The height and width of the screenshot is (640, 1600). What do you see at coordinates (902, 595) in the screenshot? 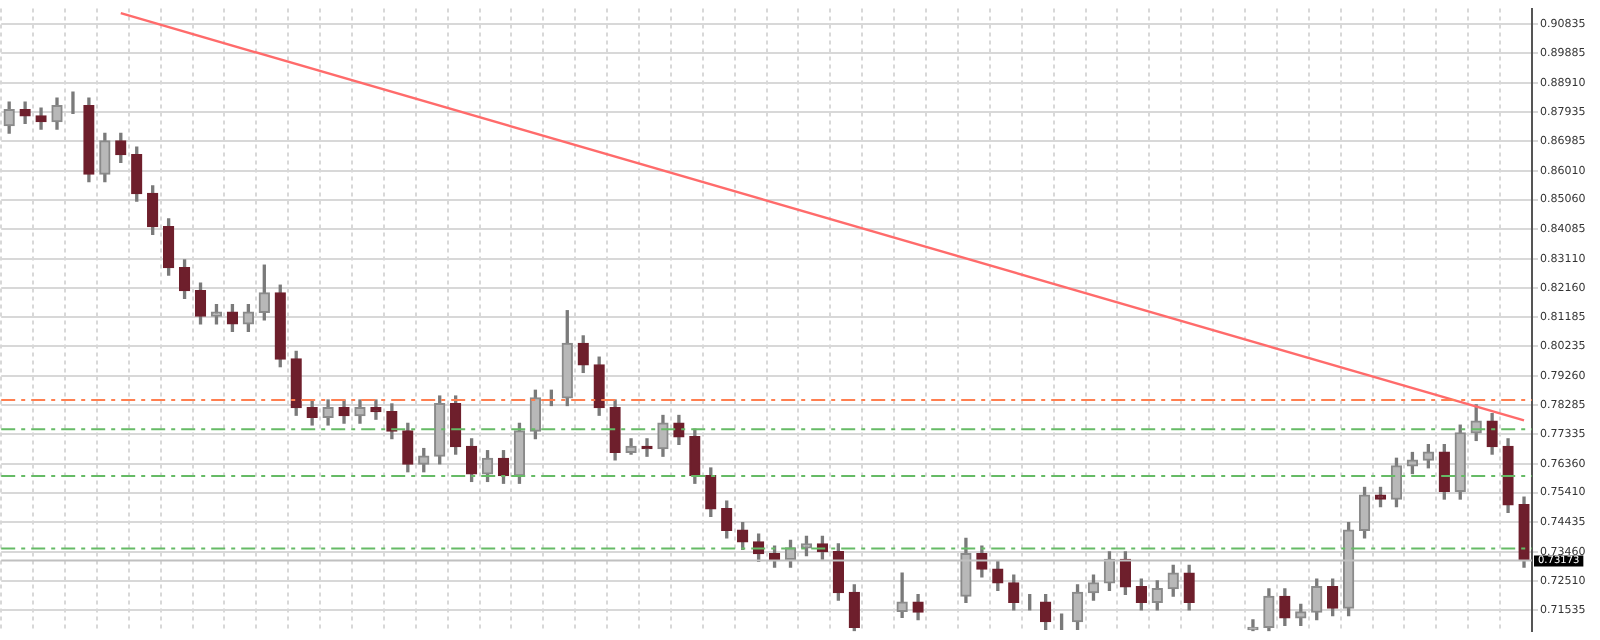
I see `candlestick` at bounding box center [902, 595].